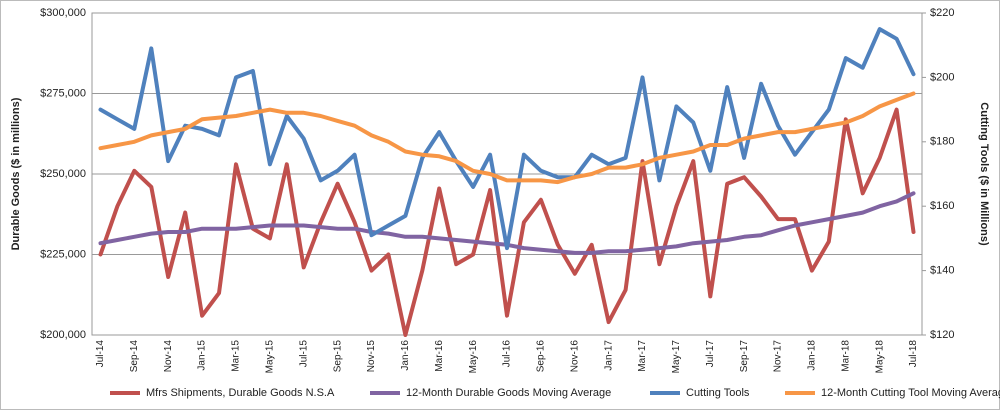 The image size is (1000, 410). What do you see at coordinates (16, 173) in the screenshot?
I see `y-axis-title: Durable Goods ($ in millions)` at bounding box center [16, 173].